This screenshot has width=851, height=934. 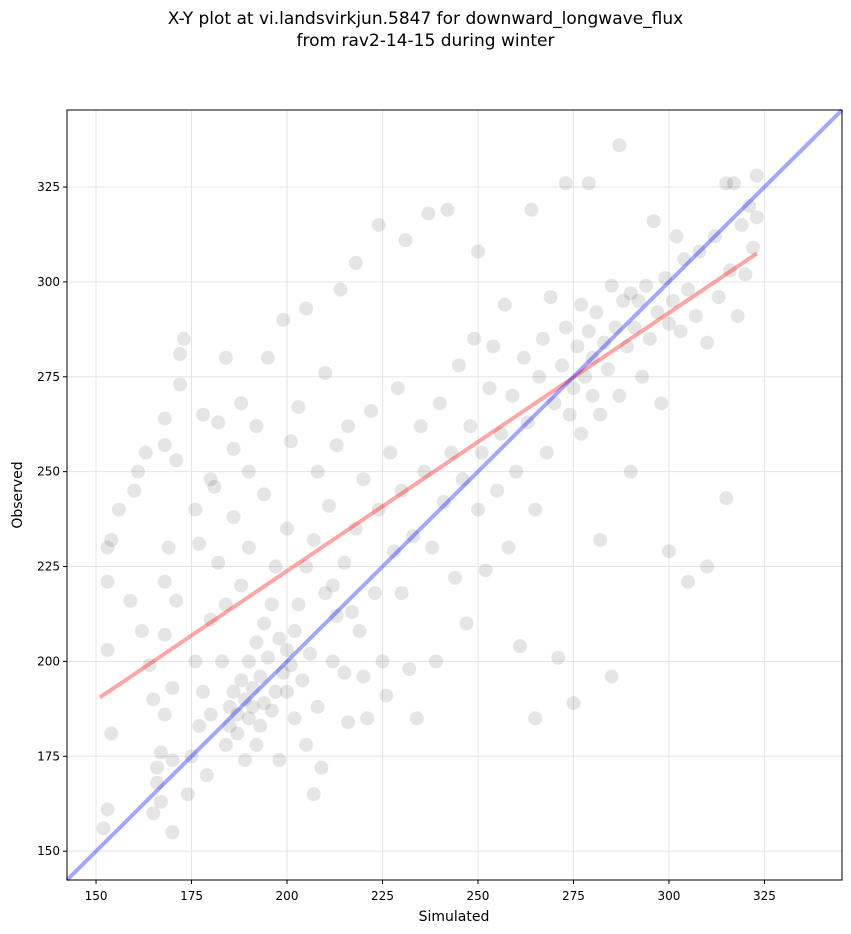 I want to click on x-tick-label: 250, so click(x=478, y=896).